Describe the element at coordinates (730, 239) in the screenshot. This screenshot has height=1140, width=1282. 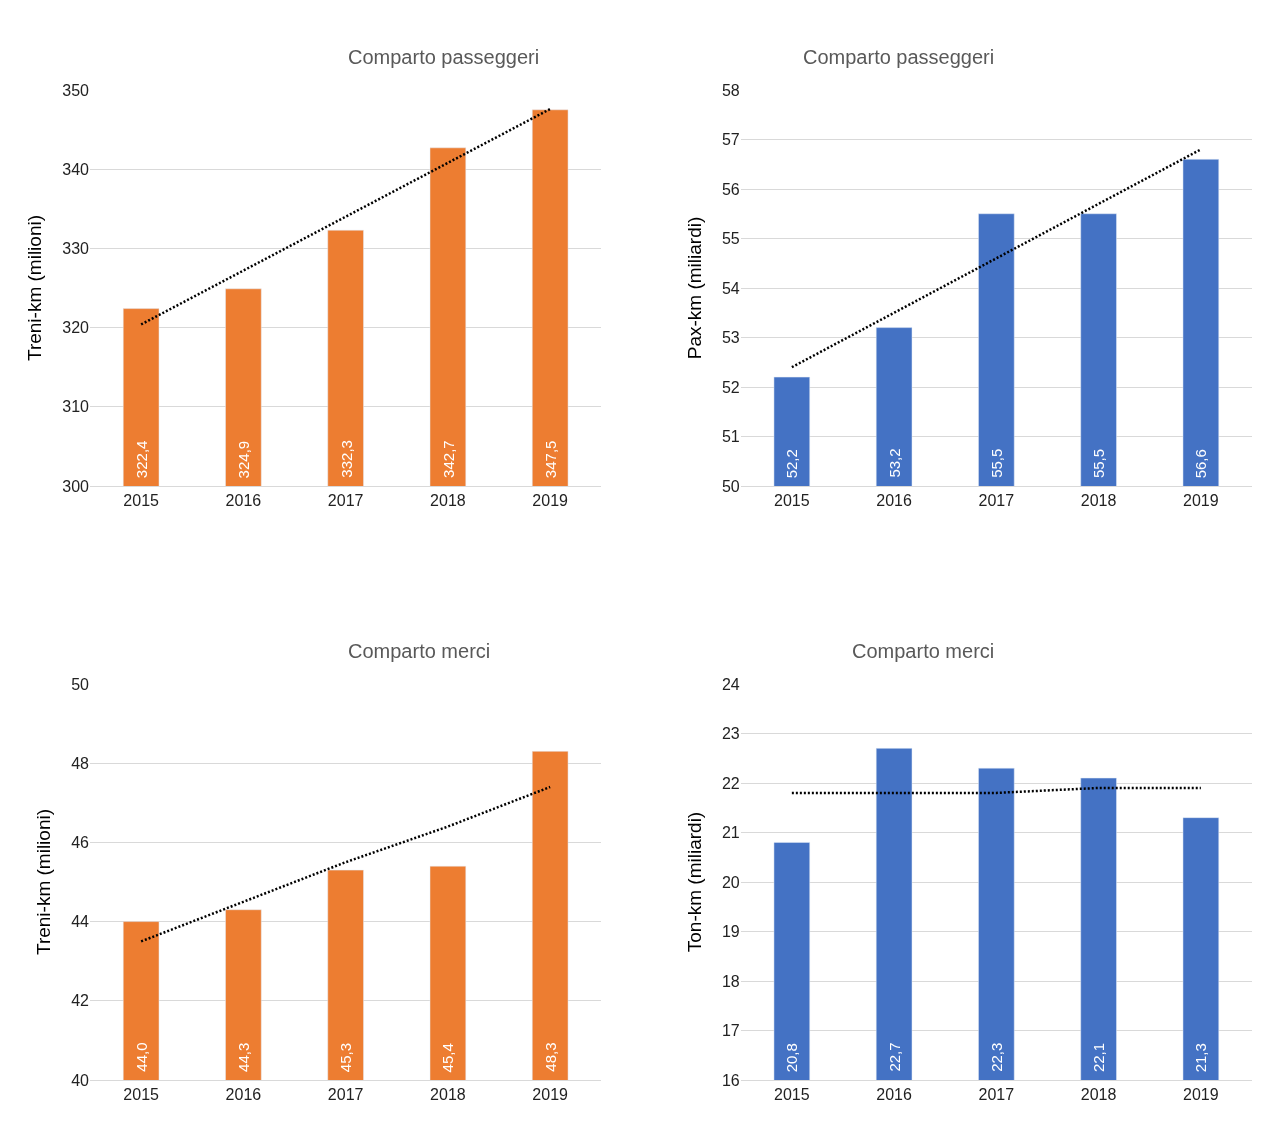
I see `y-tick-label: 55` at that location.